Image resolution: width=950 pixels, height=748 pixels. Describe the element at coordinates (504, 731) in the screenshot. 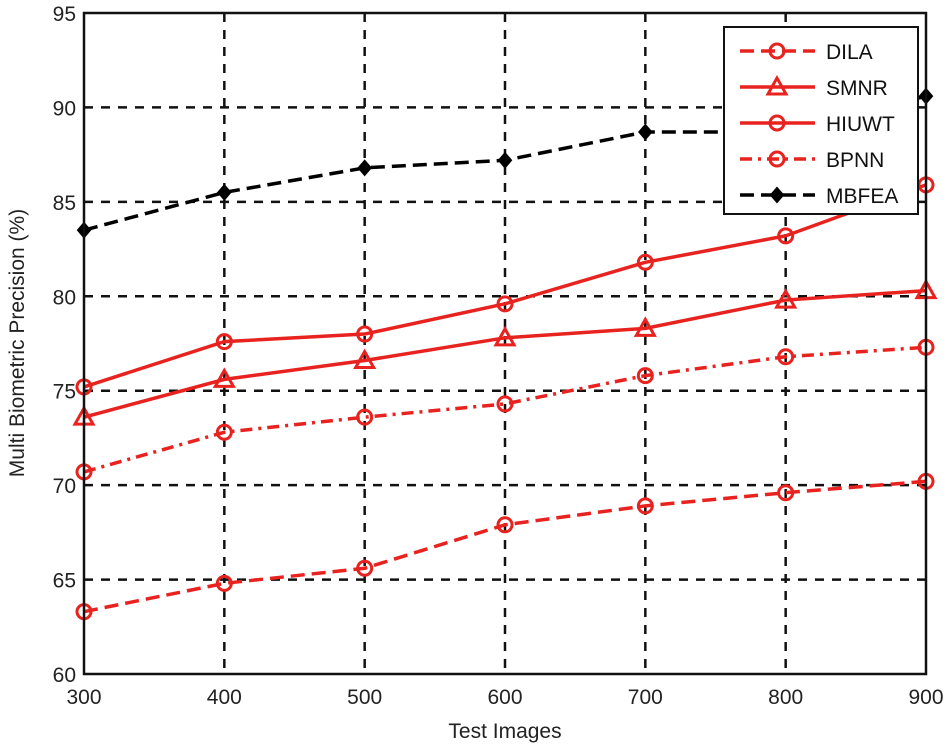

I see `x-axis-title: Test Images` at that location.